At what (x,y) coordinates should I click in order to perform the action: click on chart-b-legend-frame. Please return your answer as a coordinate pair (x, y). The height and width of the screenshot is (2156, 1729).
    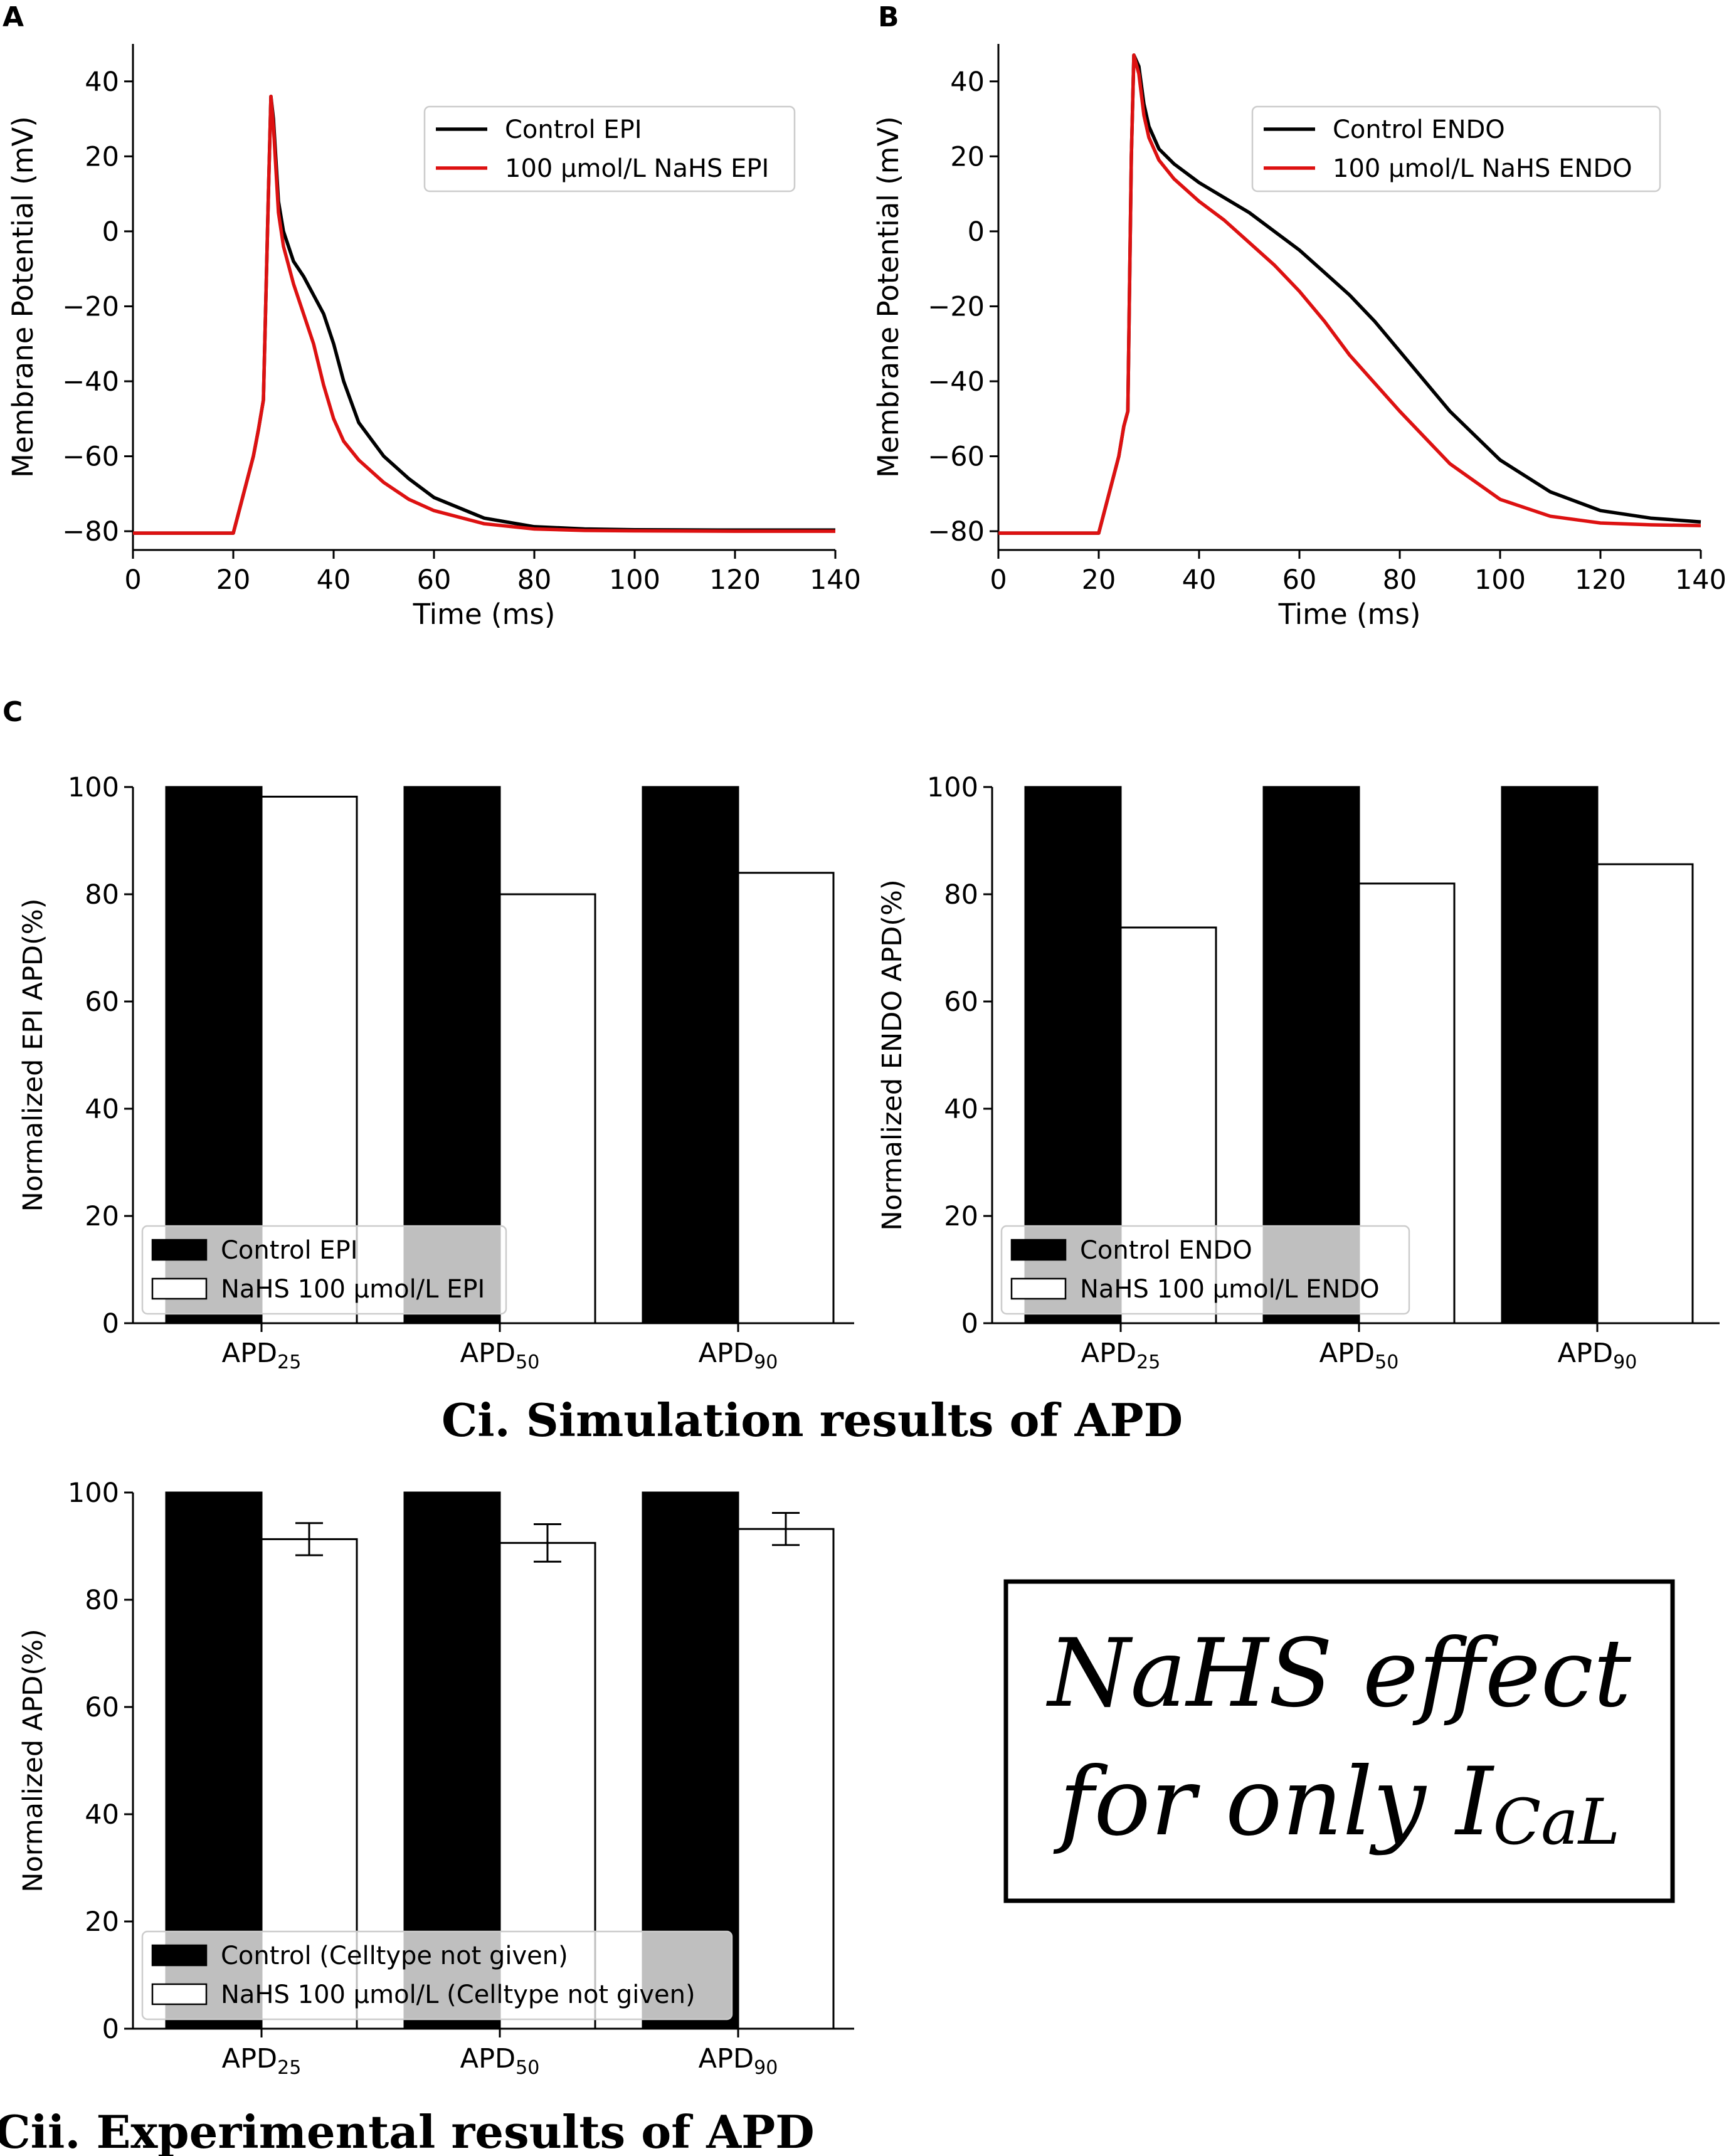
    Looking at the image, I should click on (1456, 149).